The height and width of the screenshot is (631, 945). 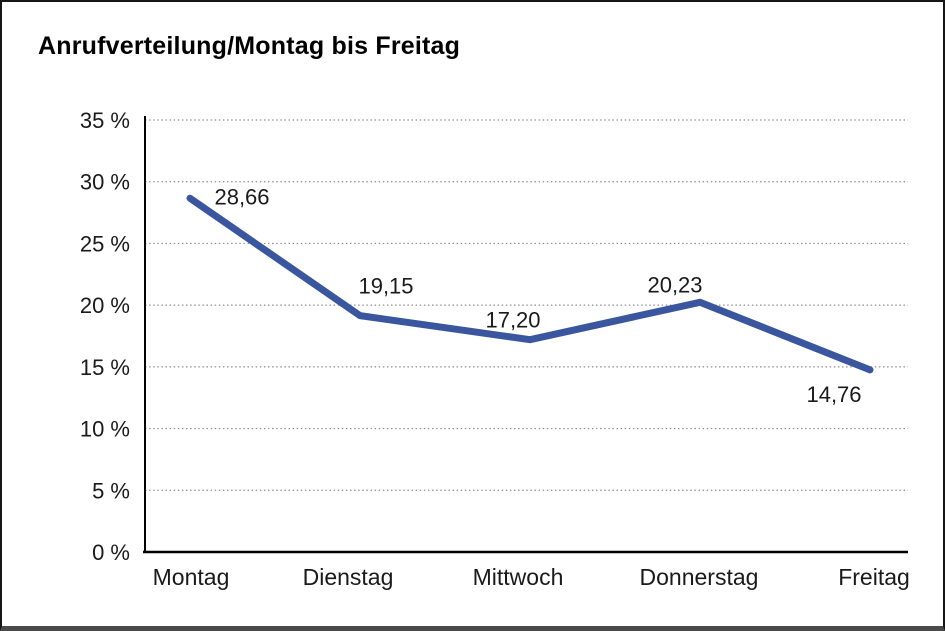 I want to click on x-category-label: Mittwoch, so click(x=518, y=577).